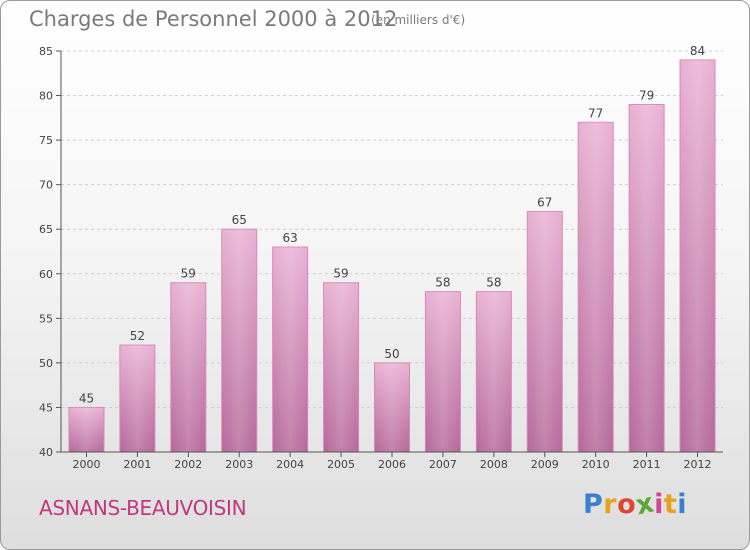 The image size is (750, 550). Describe the element at coordinates (86, 464) in the screenshot. I see `x-tick-label: 2000` at that location.